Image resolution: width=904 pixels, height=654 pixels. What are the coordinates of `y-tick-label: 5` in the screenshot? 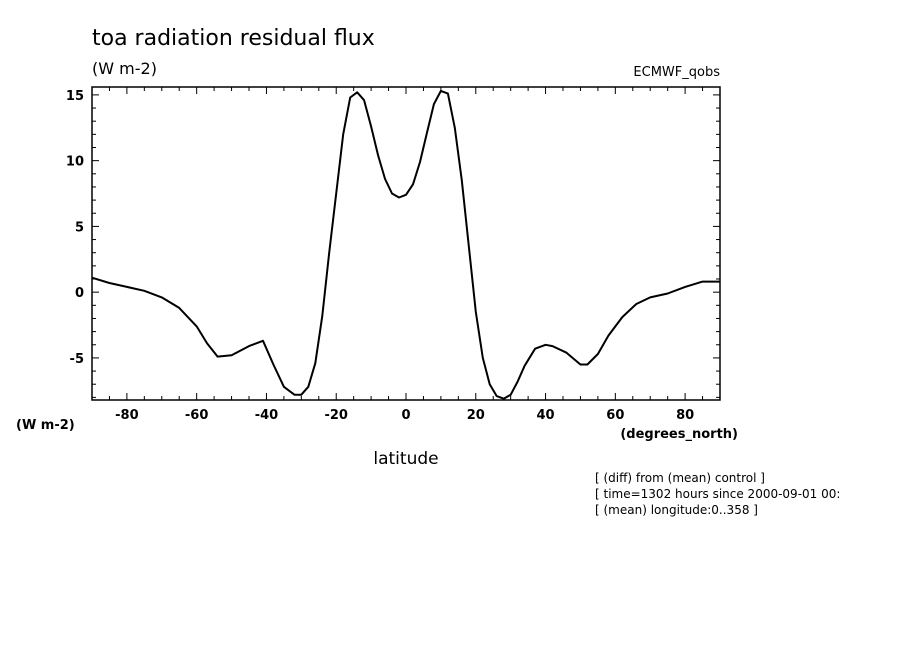 It's located at (79, 227).